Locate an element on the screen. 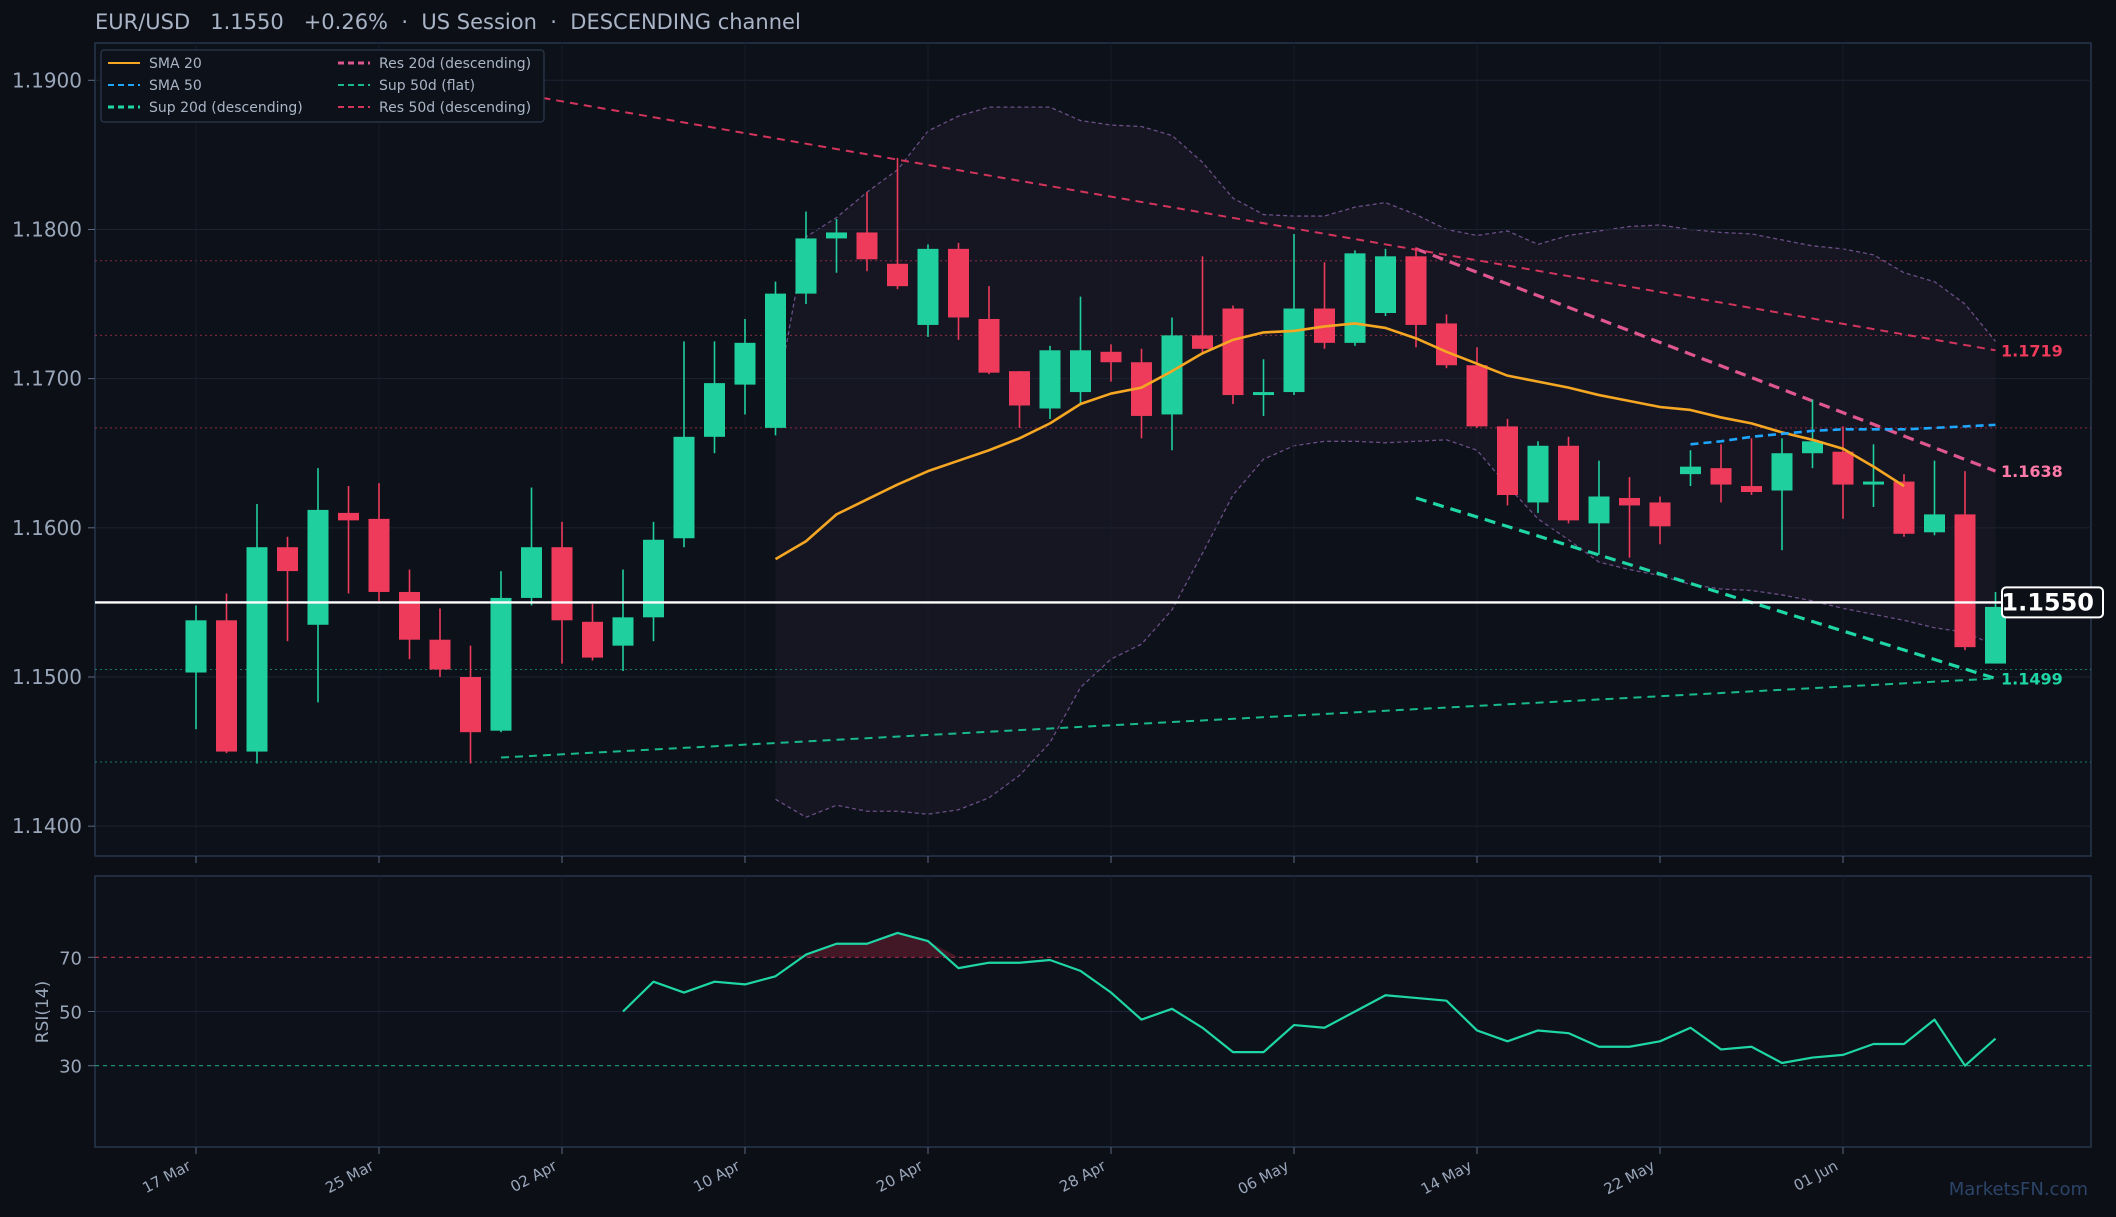 This screenshot has height=1217, width=2116. moving-averages is located at coordinates (1385, 441).